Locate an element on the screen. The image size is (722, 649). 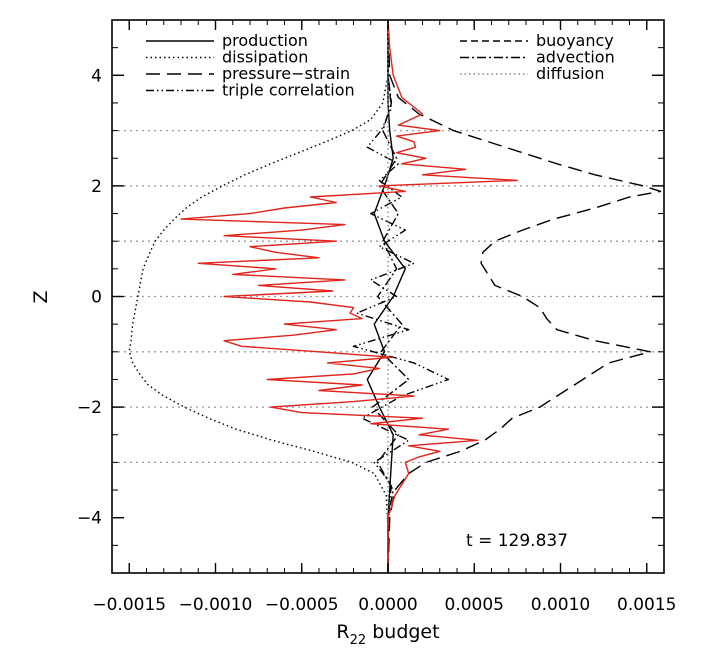
series-production is located at coordinates (386, 296).